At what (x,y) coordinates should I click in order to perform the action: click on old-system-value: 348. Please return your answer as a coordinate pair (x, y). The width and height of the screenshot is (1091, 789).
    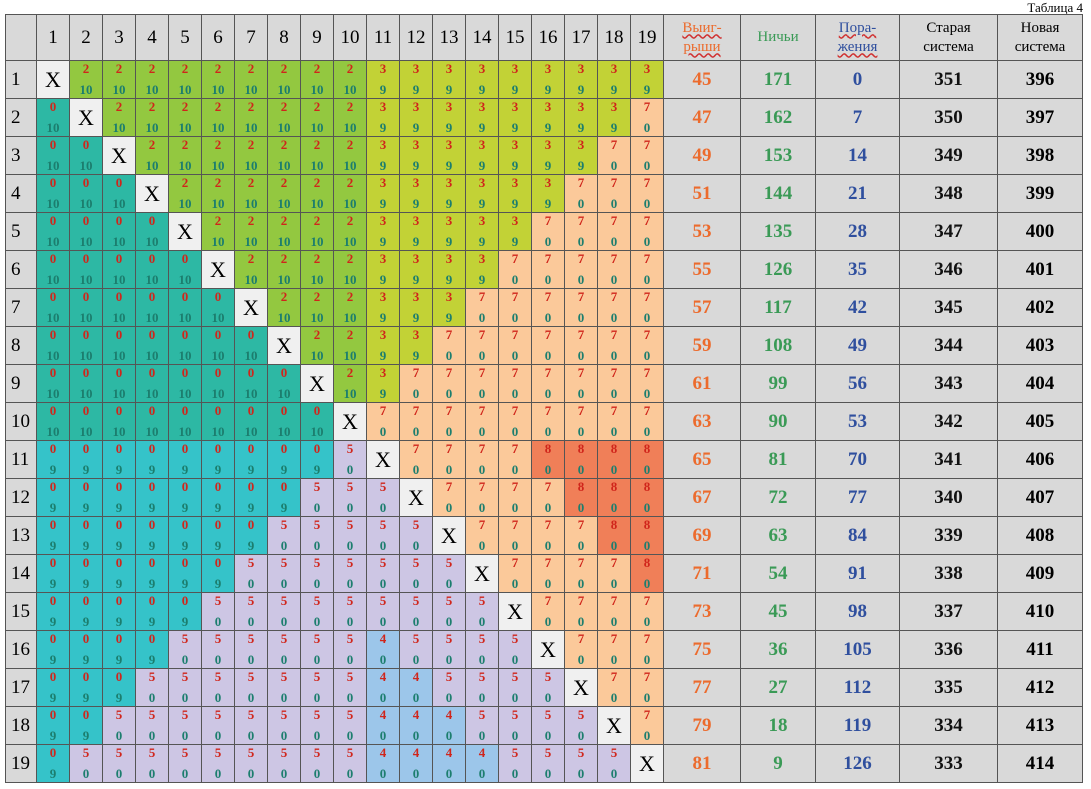
    Looking at the image, I should click on (948, 193).